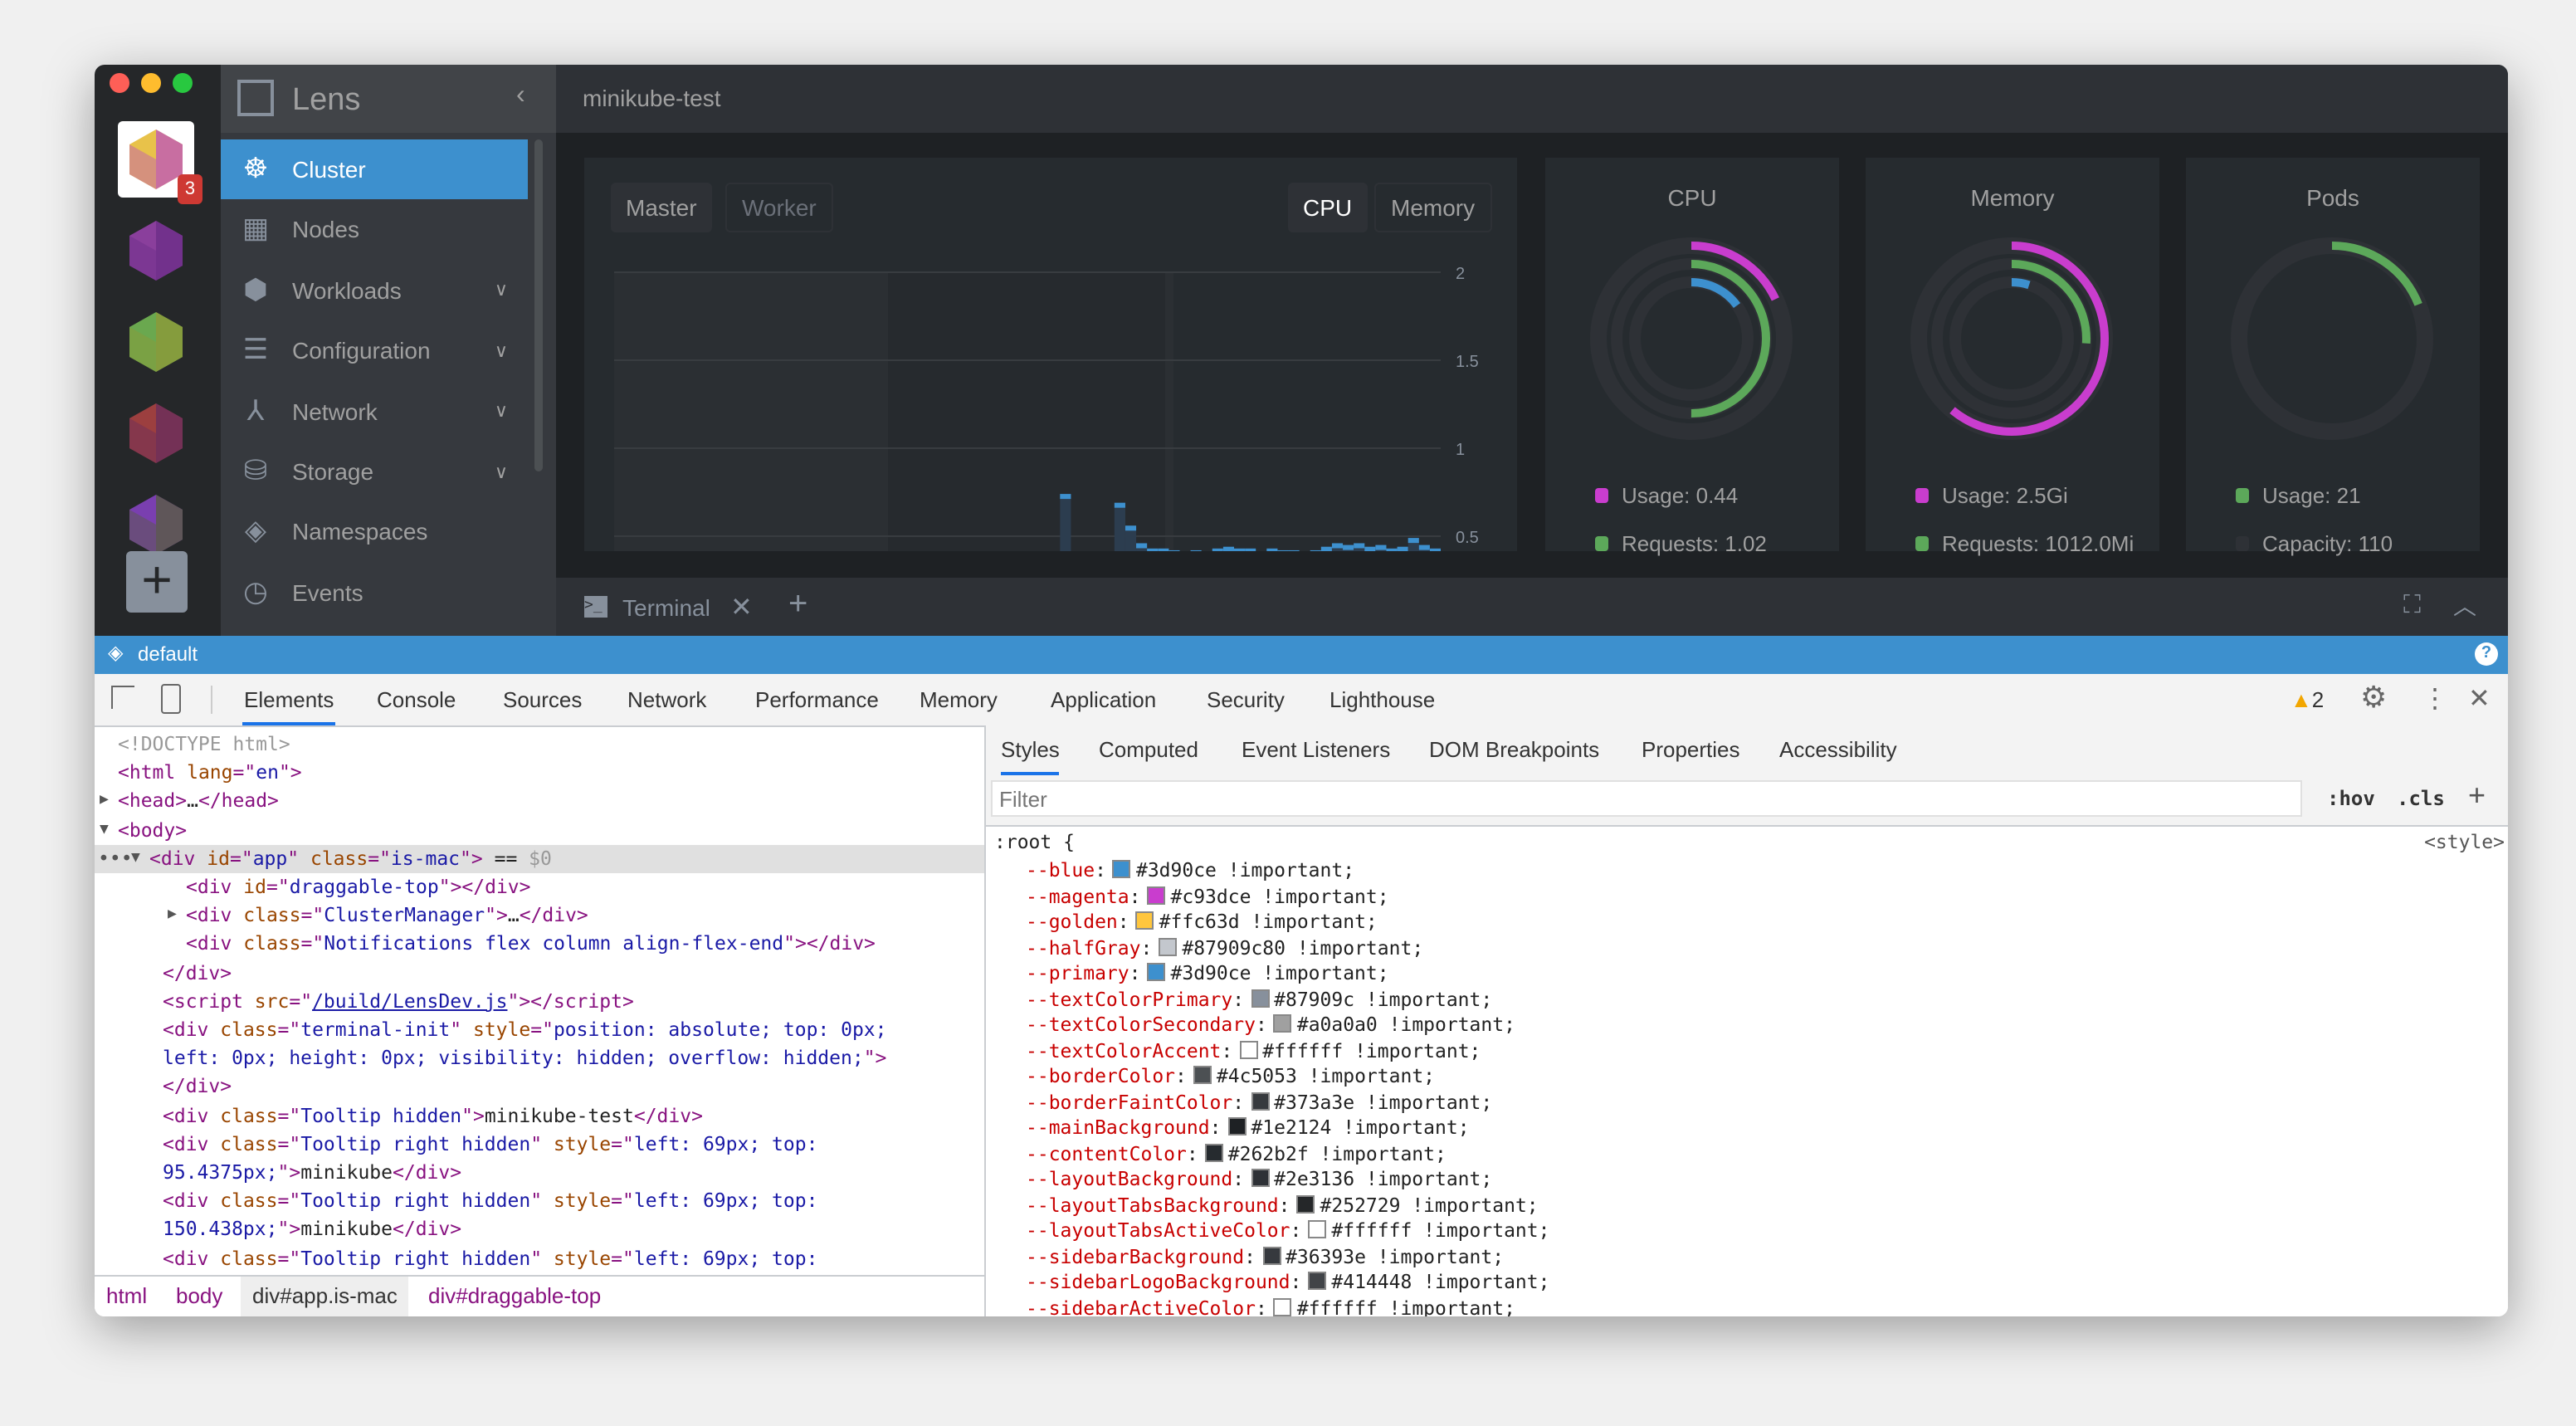 The height and width of the screenshot is (1426, 2576). Describe the element at coordinates (540, 1173) in the screenshot. I see `dom-node: 95.4375px;">minikube</div>` at that location.